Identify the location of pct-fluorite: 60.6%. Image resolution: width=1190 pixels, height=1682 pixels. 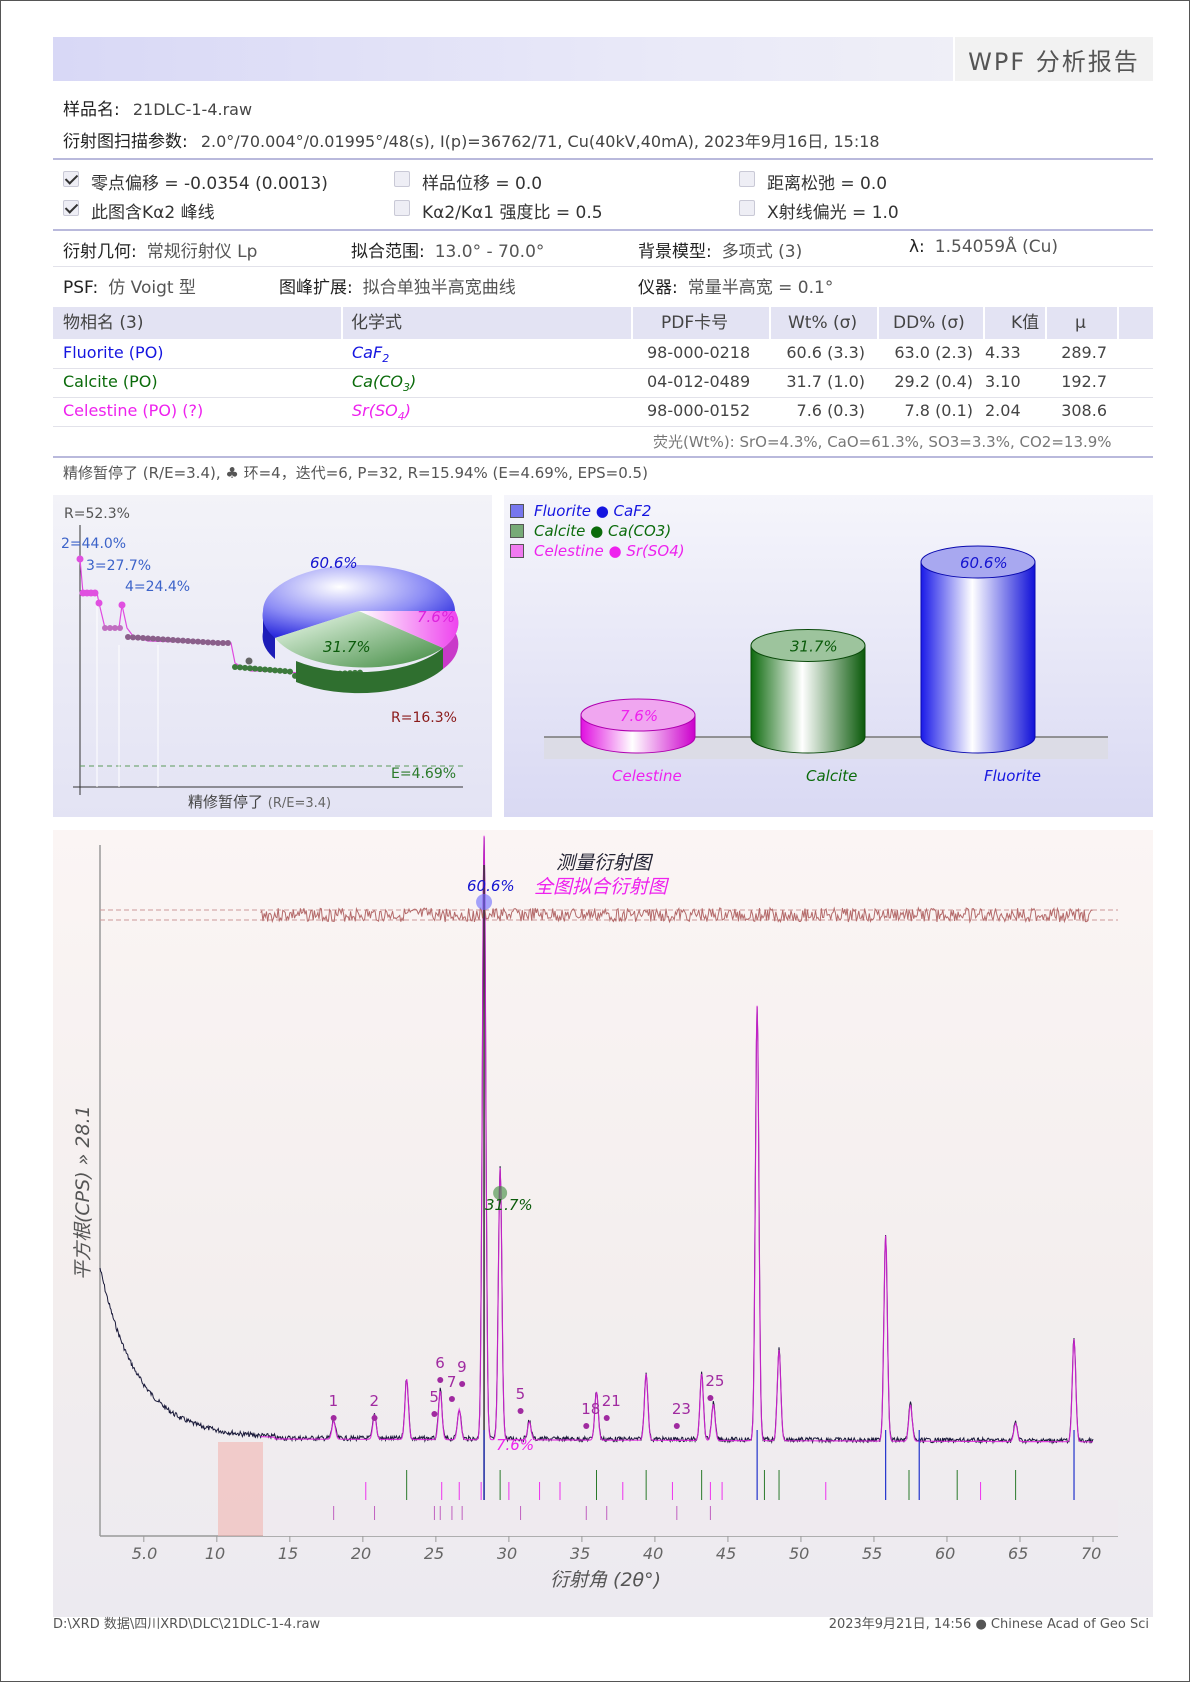
(491, 886).